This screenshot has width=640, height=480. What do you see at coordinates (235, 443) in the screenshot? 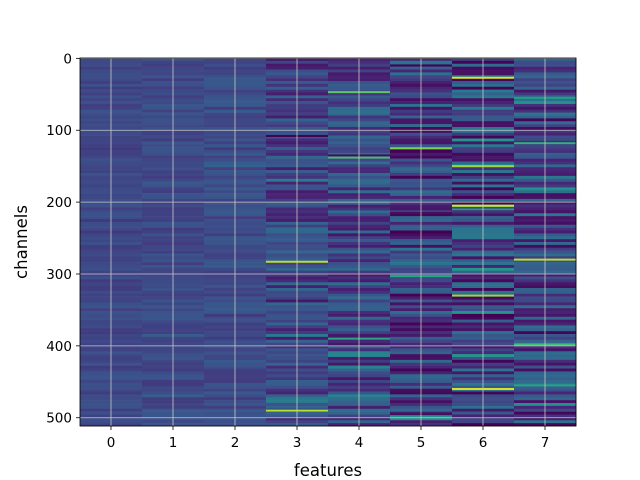
I see `x-tick-label: 2` at bounding box center [235, 443].